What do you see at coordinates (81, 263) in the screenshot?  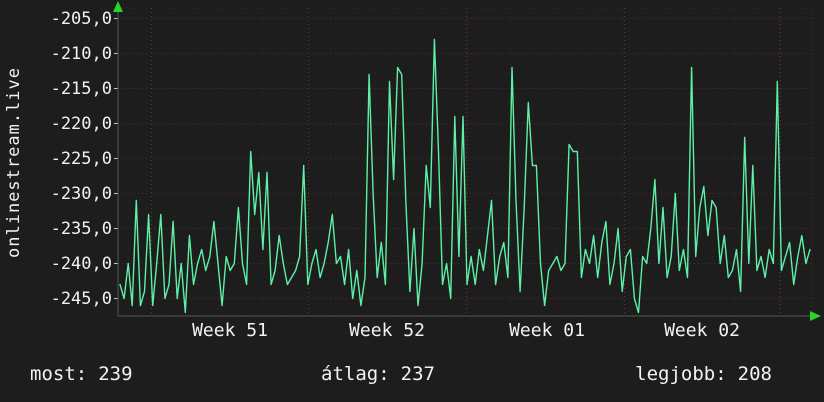 I see `y-tick-label: -240,0` at bounding box center [81, 263].